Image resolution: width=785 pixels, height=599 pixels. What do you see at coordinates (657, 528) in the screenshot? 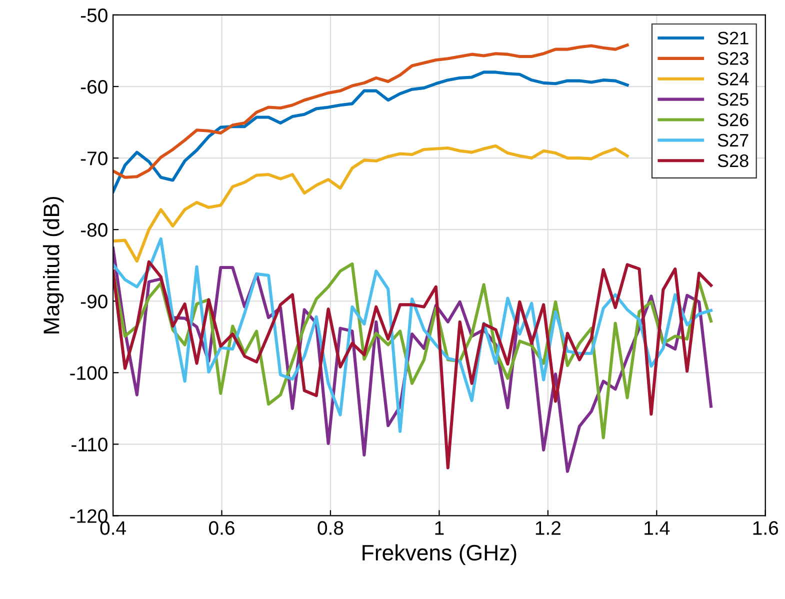
I see `x-tick-label: 1.4` at bounding box center [657, 528].